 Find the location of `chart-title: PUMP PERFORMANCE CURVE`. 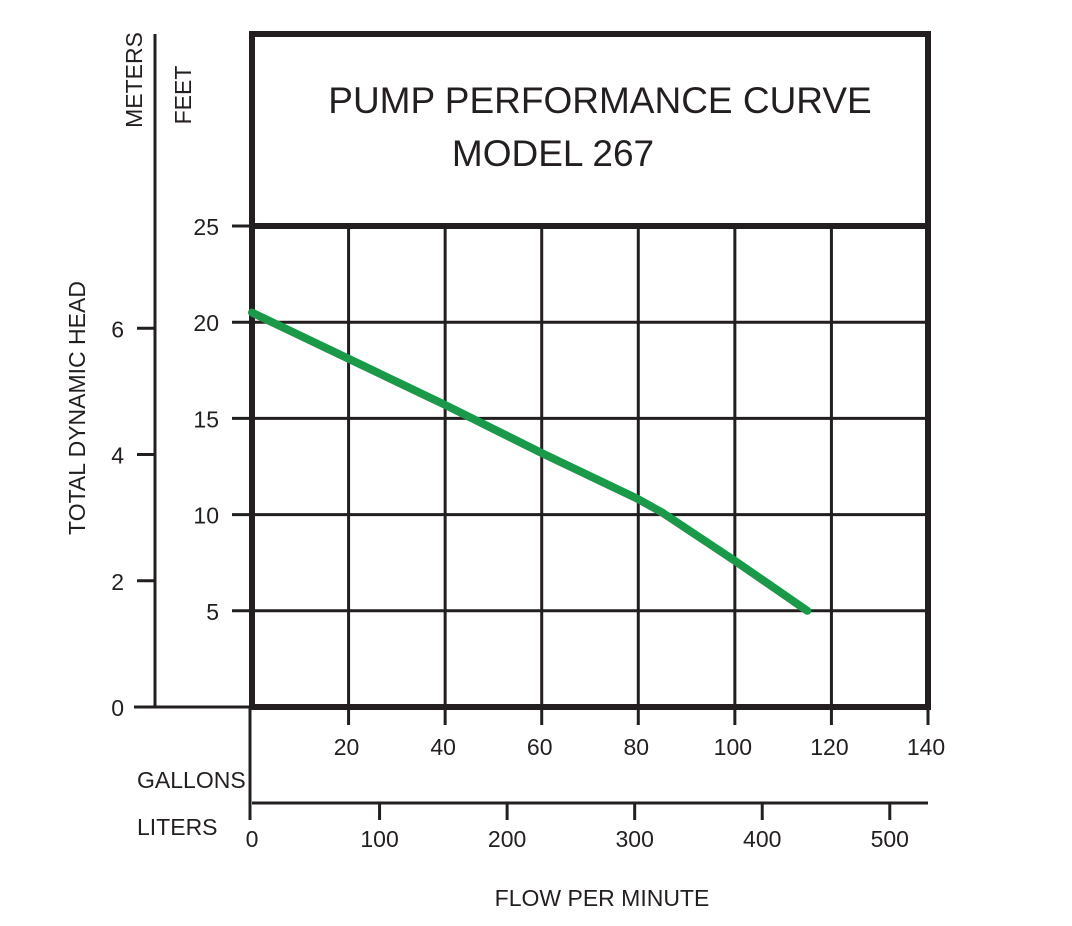

chart-title: PUMP PERFORMANCE CURVE is located at coordinates (599, 100).